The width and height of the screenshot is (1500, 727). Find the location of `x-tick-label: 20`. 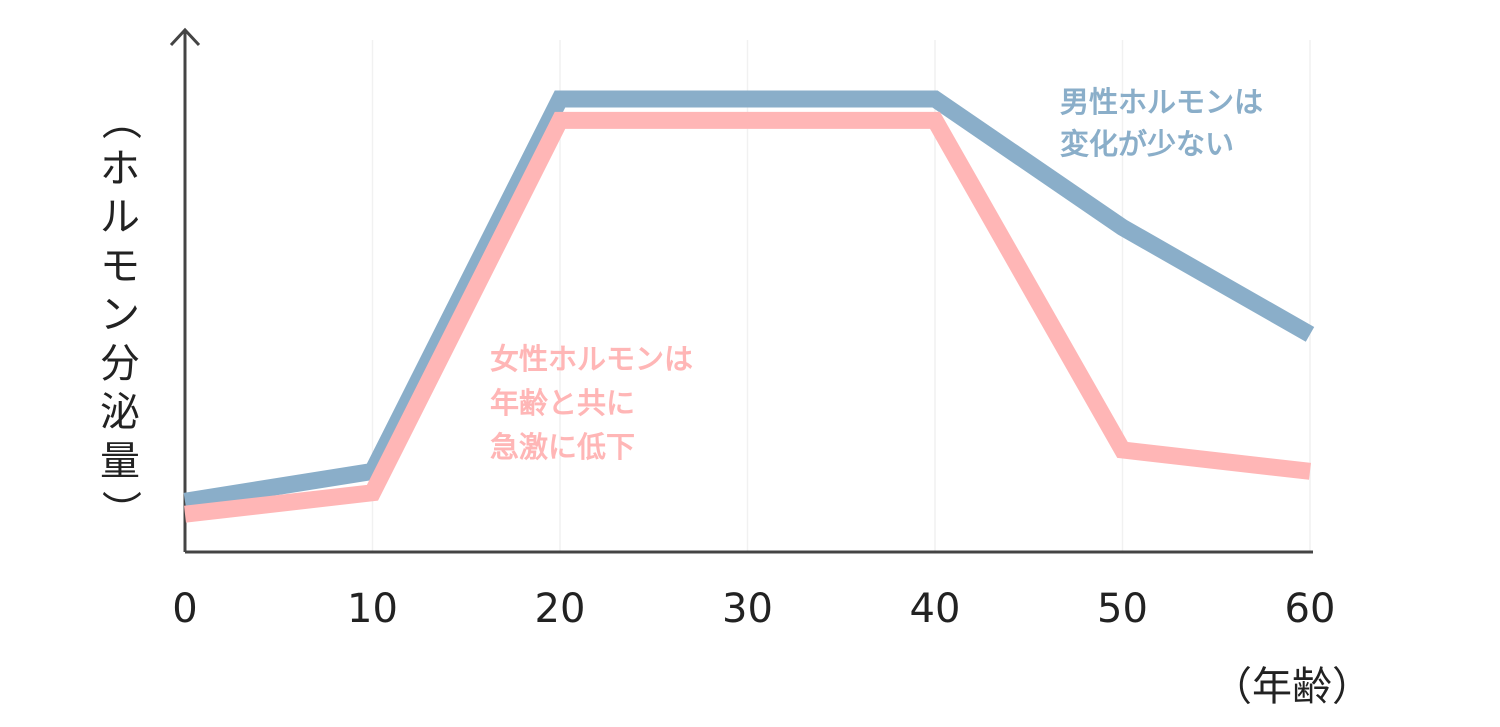

x-tick-label: 20 is located at coordinates (560, 609).